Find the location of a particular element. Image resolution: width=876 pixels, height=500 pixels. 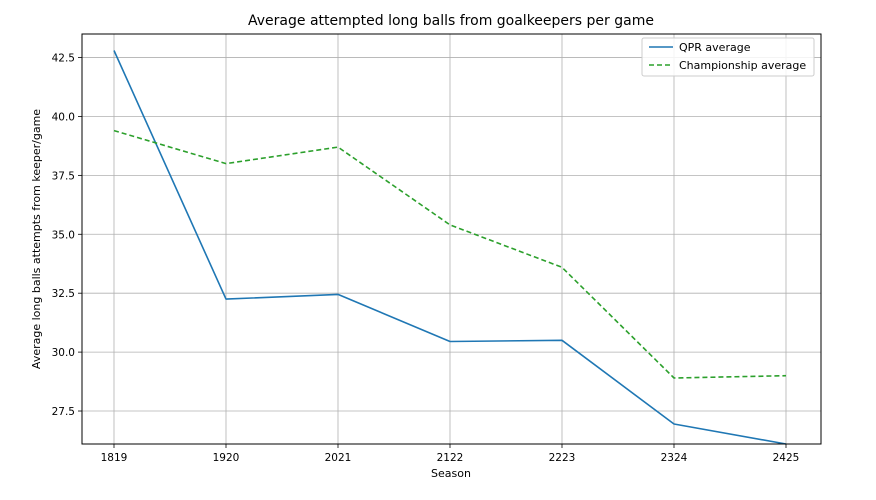

y-tick-label: 40.0 is located at coordinates (63, 117).